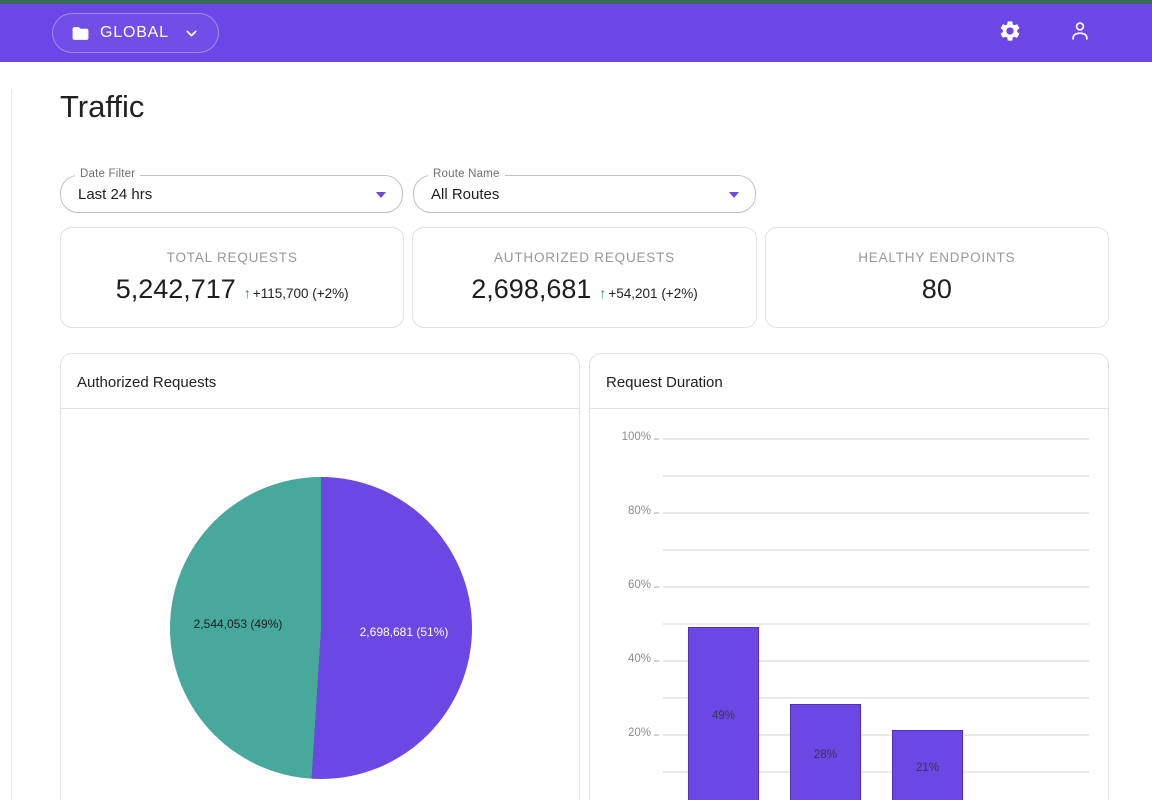 Image resolution: width=1152 pixels, height=800 pixels. Describe the element at coordinates (191, 33) in the screenshot. I see `chevron-down-icon` at that location.